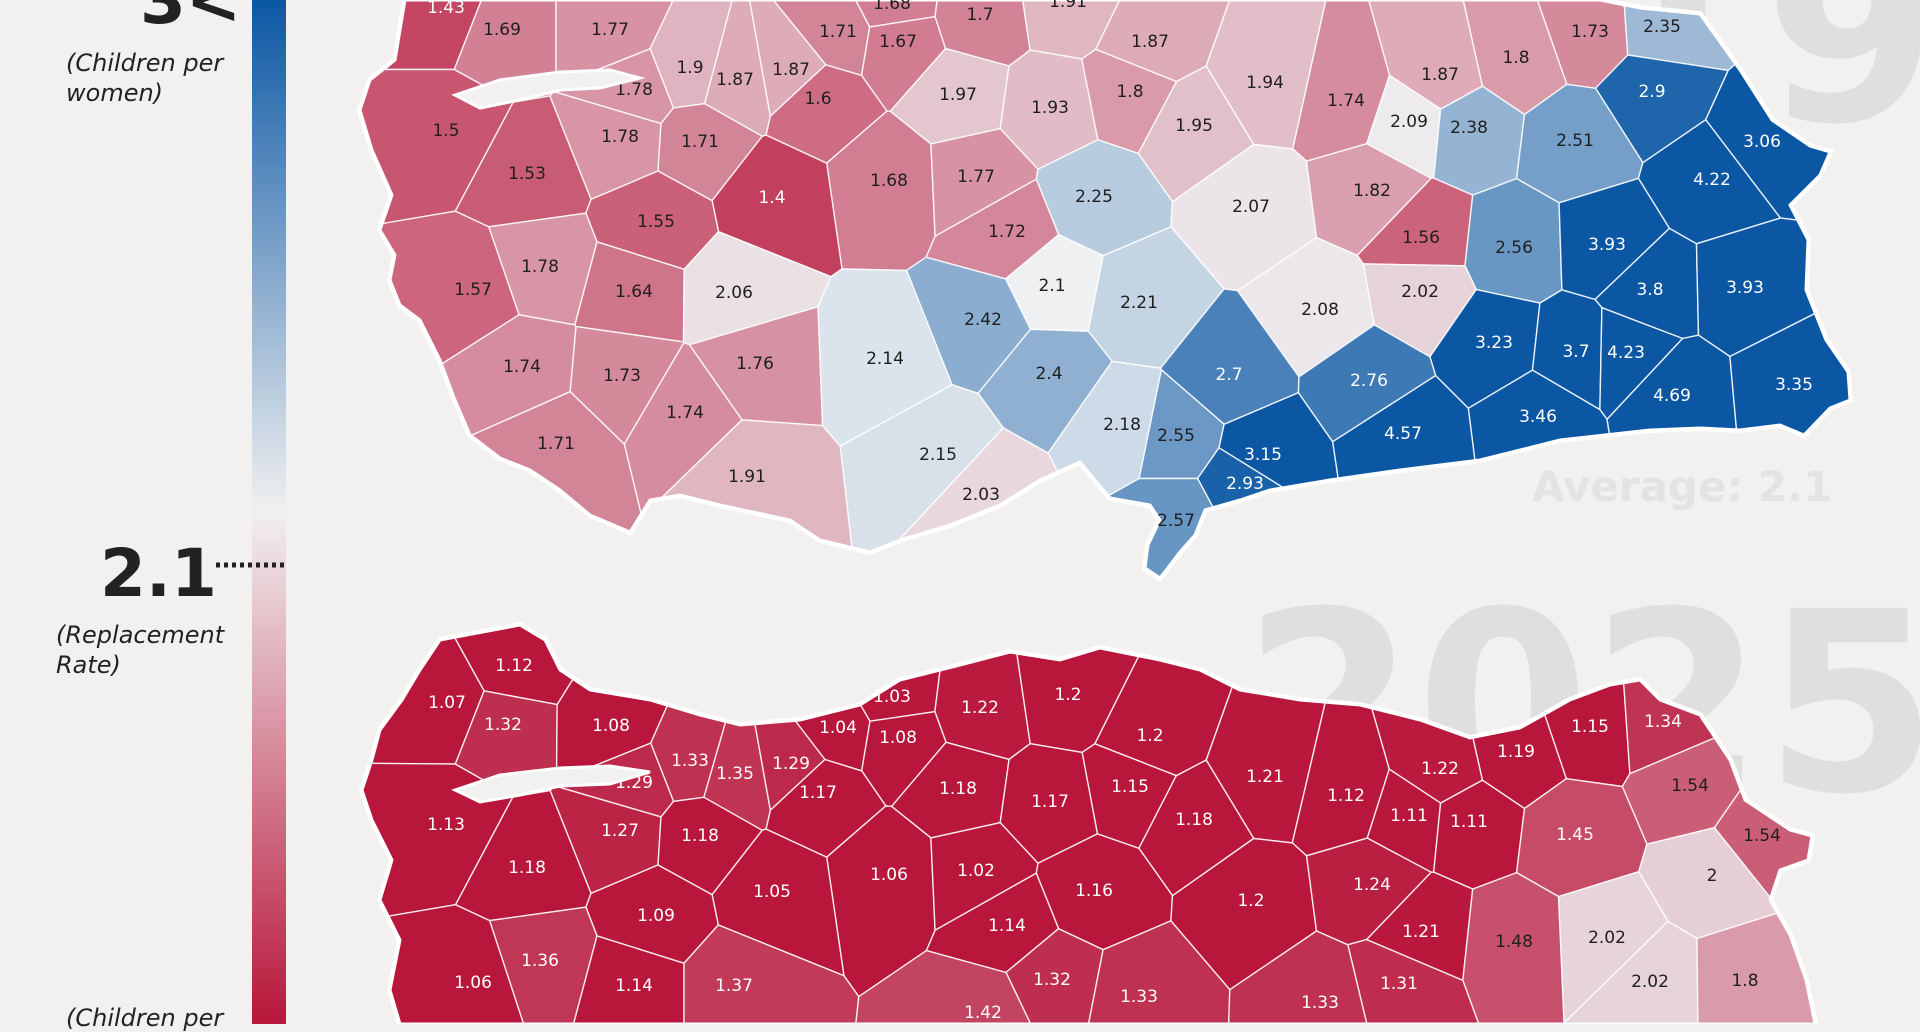 This screenshot has width=1920, height=1032. Describe the element at coordinates (1372, 191) in the screenshot. I see `map-2019-province-value-label: 1.82` at that location.